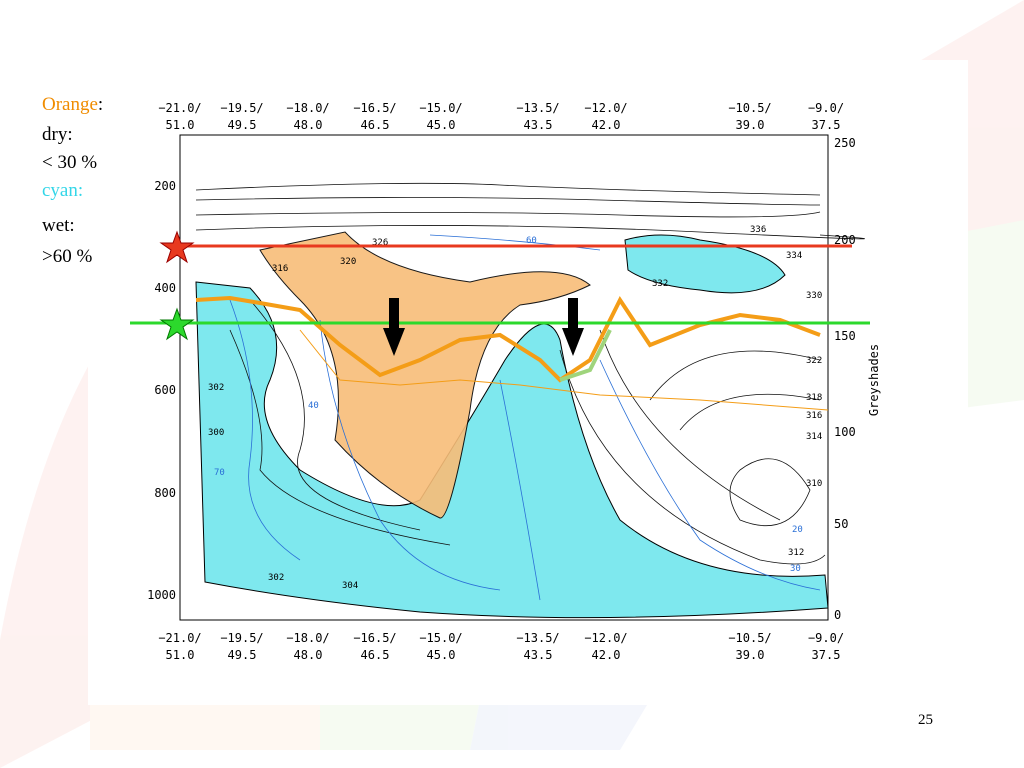 The image size is (1024, 768). I want to click on legend-dry: dry:, so click(57, 134).